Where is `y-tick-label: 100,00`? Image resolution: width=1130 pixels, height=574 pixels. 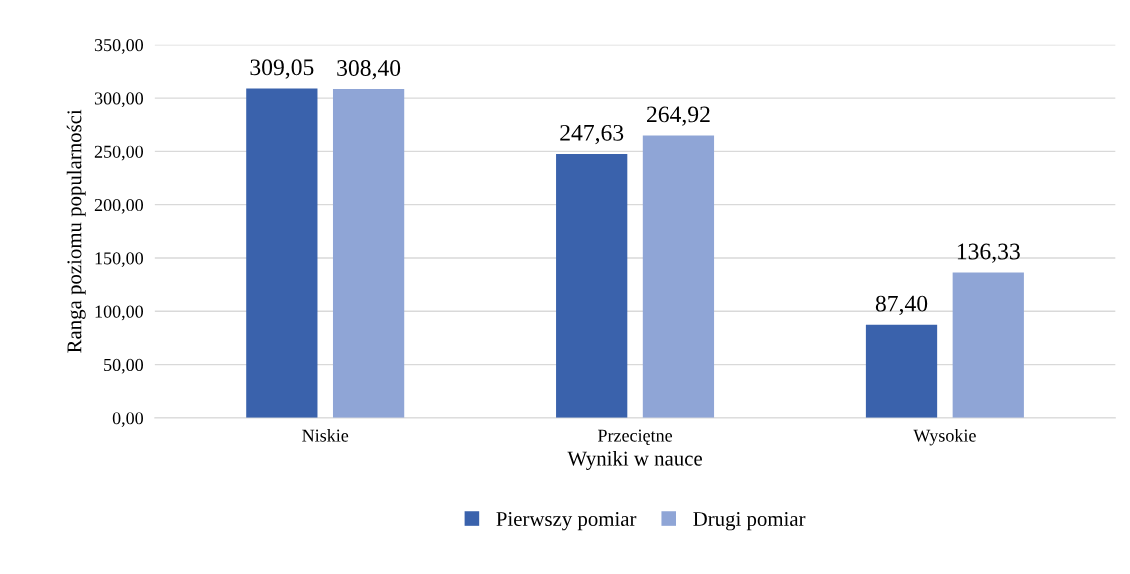
y-tick-label: 100,00 is located at coordinates (119, 313).